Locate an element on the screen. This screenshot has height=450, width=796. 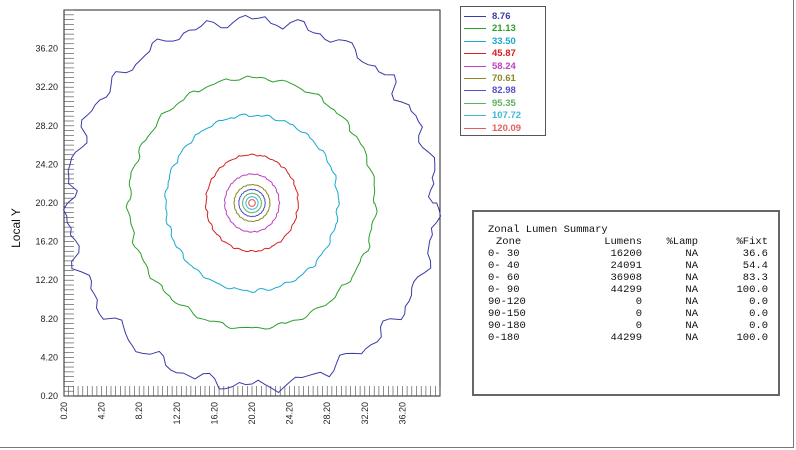
summary-header-row: Zone Lumens %Lamp %Fixt is located at coordinates (626, 242).